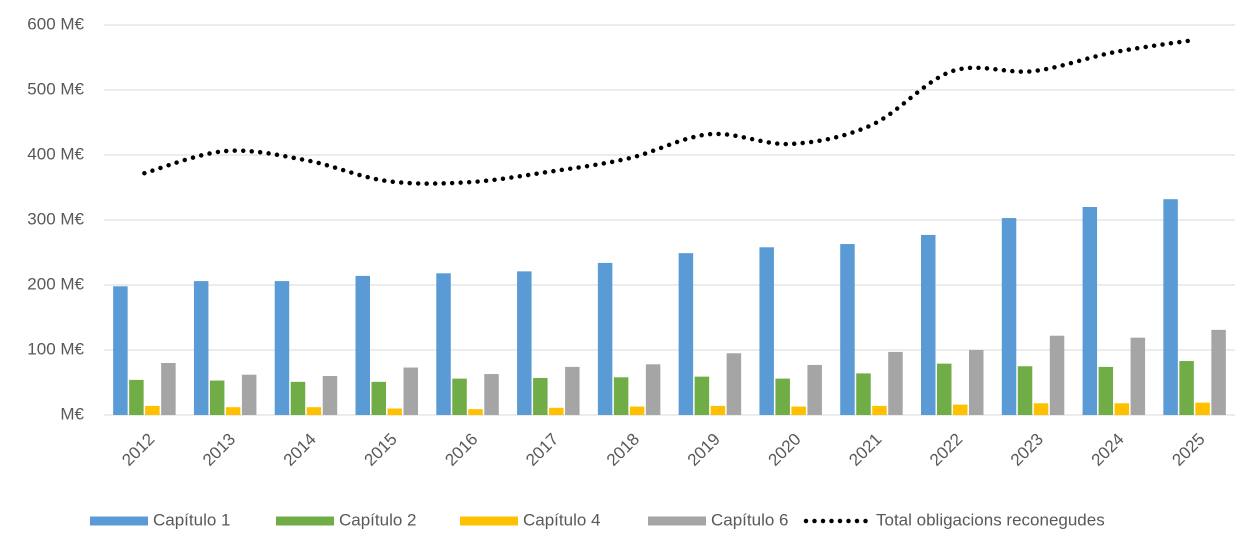 The width and height of the screenshot is (1245, 536). I want to click on x-tick-label: 2013, so click(219, 450).